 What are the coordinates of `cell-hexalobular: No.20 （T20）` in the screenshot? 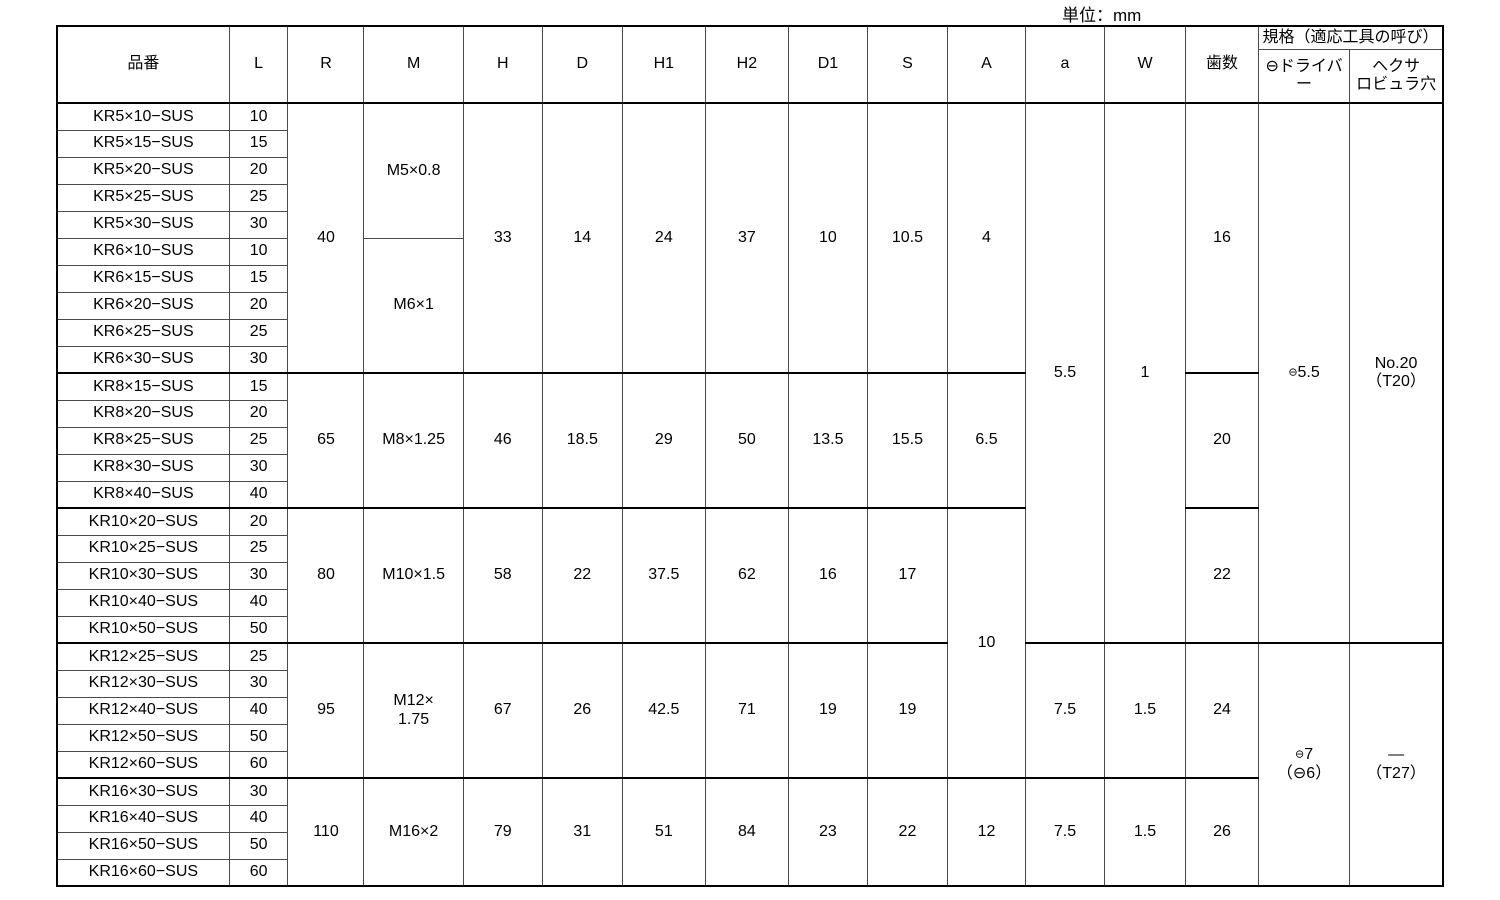 It's located at (1396, 373).